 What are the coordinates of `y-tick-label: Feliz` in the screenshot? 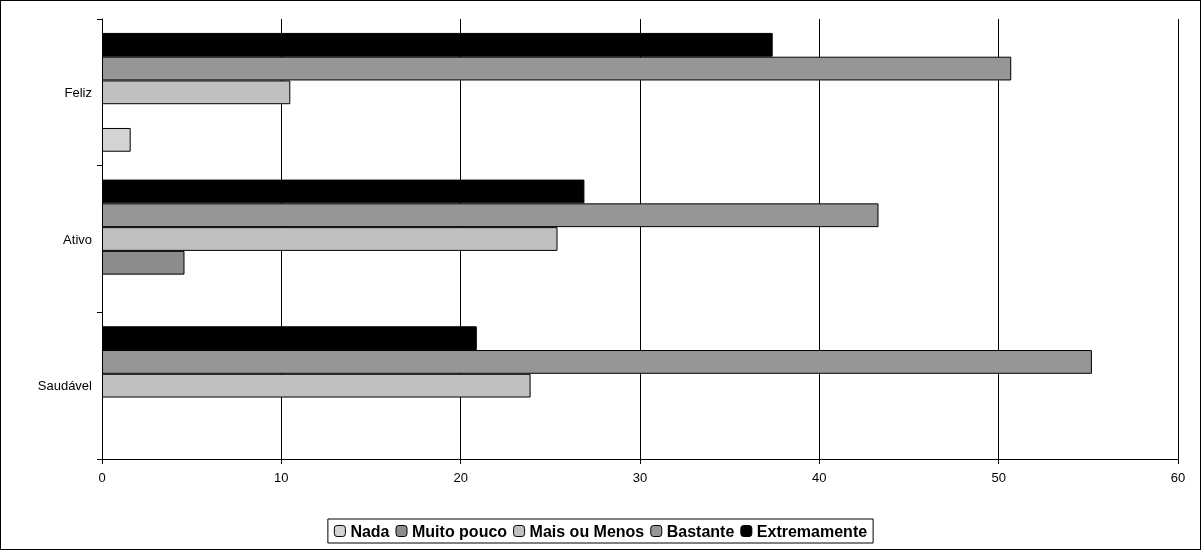 It's located at (78, 92).